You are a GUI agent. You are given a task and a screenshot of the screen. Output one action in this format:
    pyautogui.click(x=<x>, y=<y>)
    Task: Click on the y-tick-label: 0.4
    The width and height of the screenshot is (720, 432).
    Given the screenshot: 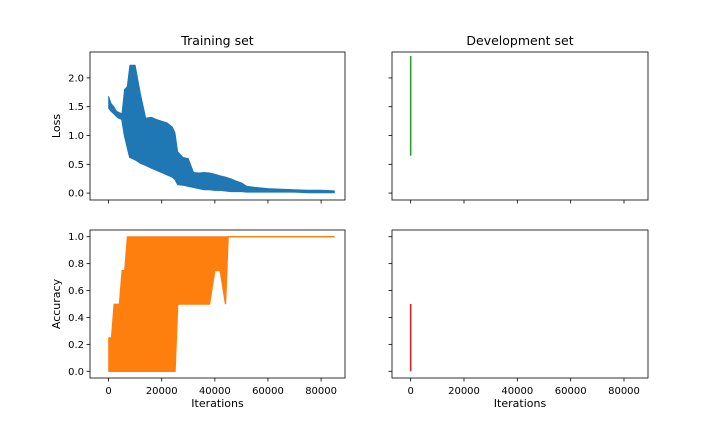 What is the action you would take?
    pyautogui.click(x=76, y=318)
    